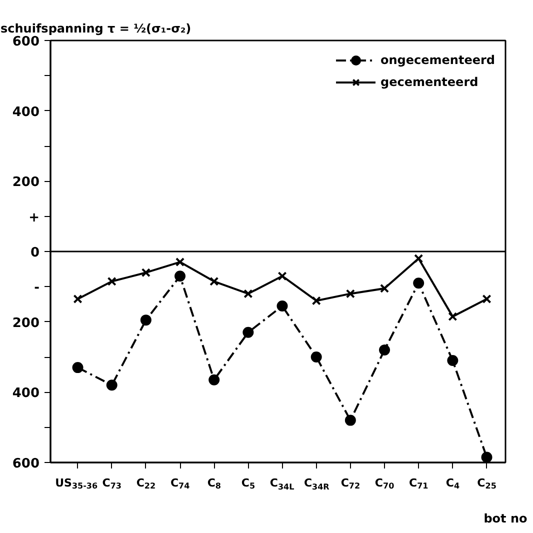  What do you see at coordinates (429, 82) in the screenshot?
I see `legend-label: gecementeerd` at bounding box center [429, 82].